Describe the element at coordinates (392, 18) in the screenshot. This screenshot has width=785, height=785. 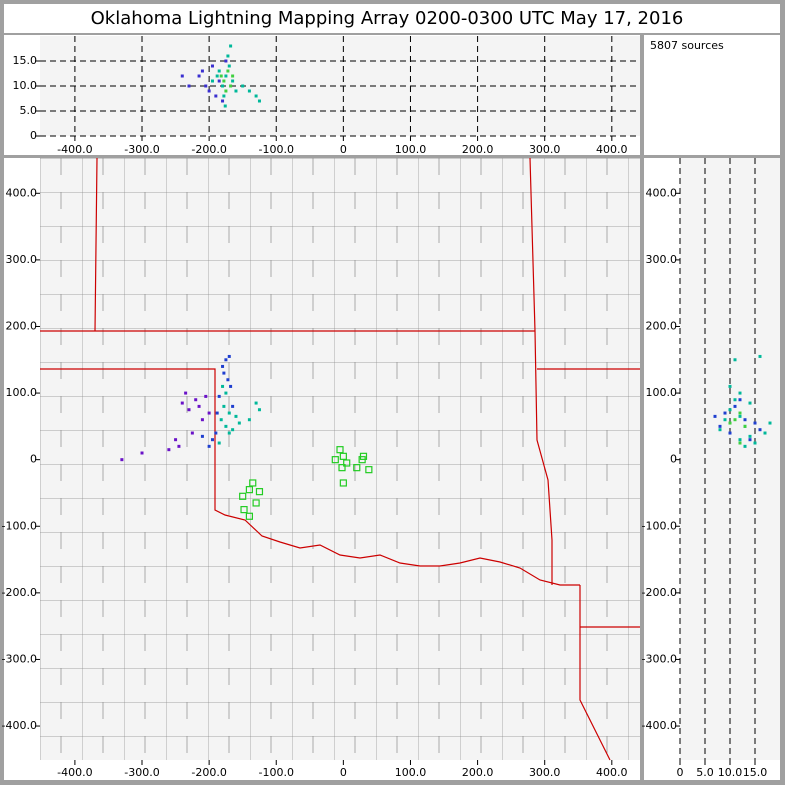
I see `title-bar` at that location.